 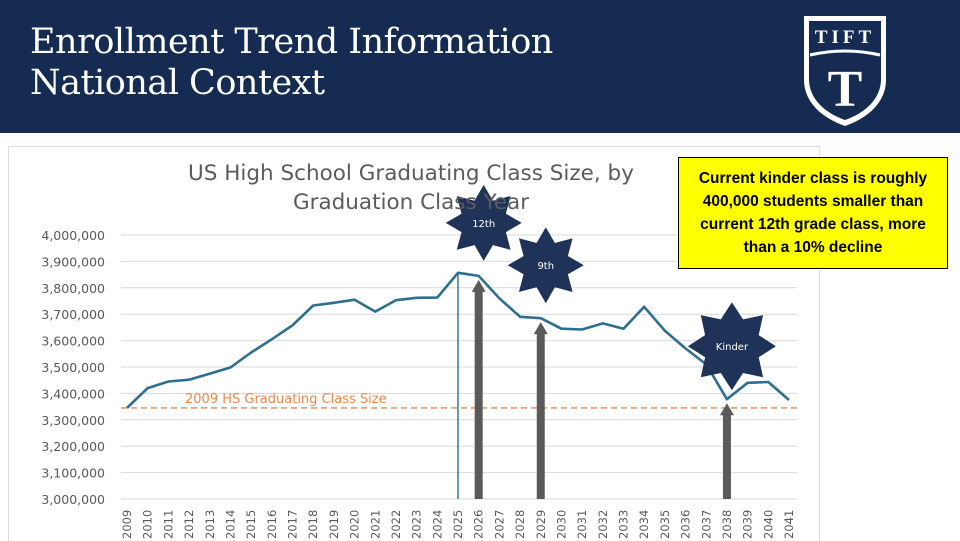 I want to click on annotation-label: 9th, so click(x=545, y=266).